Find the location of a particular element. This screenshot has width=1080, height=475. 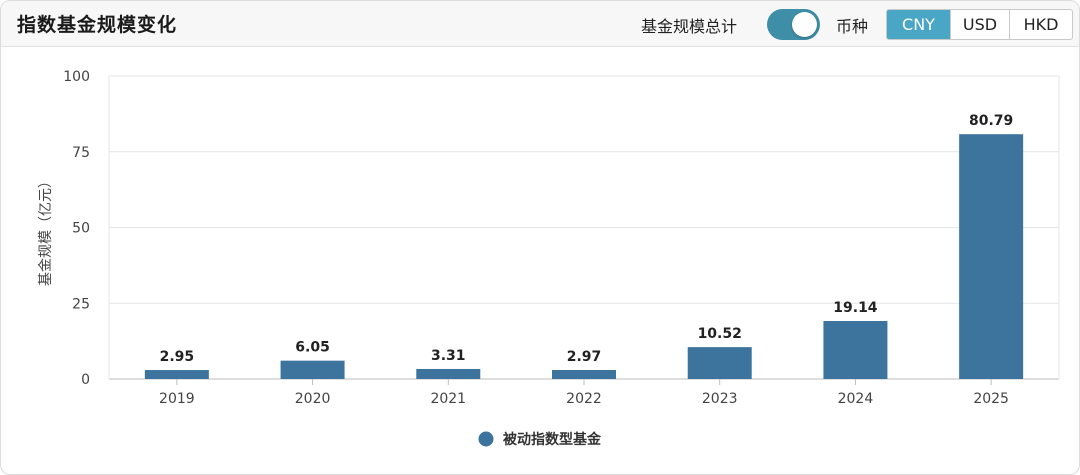

legend-label: 被动指数型基金 is located at coordinates (552, 439).